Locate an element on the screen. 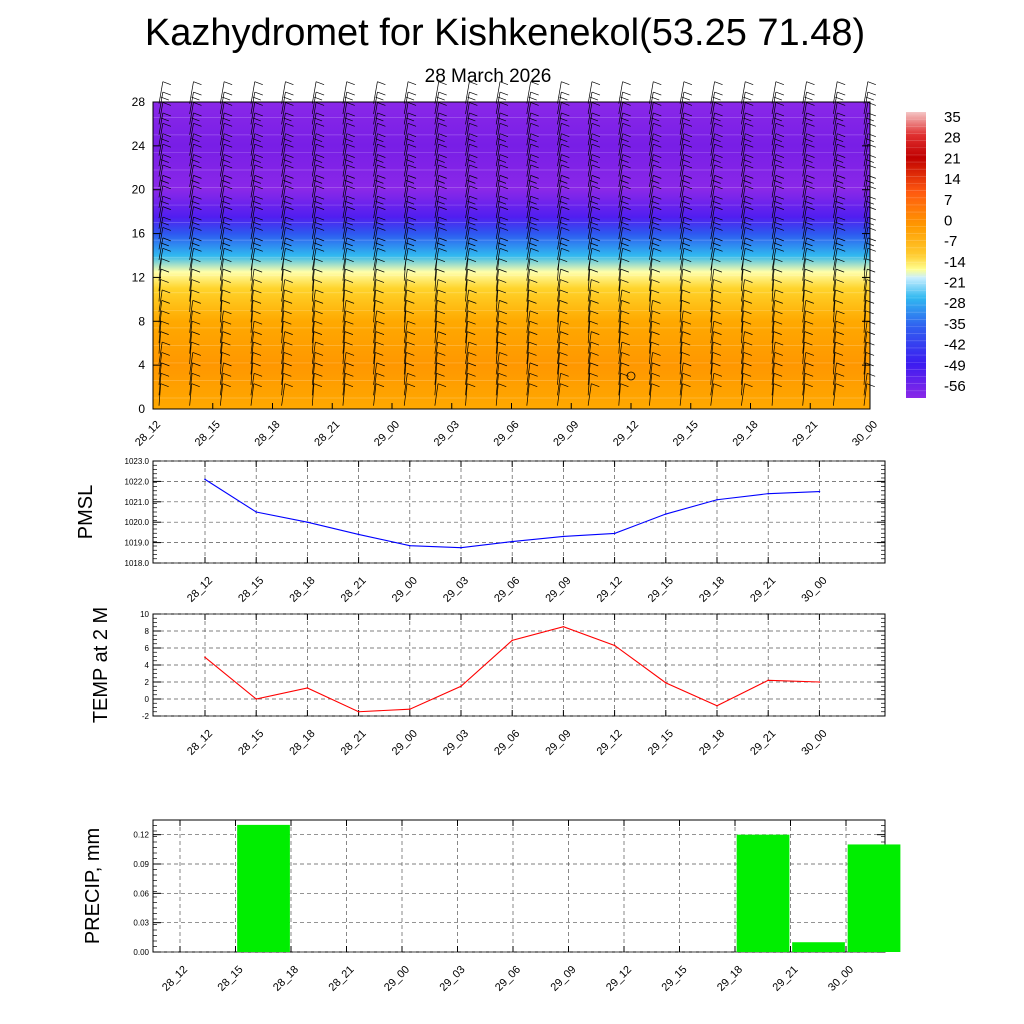 Image resolution: width=1024 pixels, height=1024 pixels. y-tick-label: 0.00 is located at coordinates (141, 952).